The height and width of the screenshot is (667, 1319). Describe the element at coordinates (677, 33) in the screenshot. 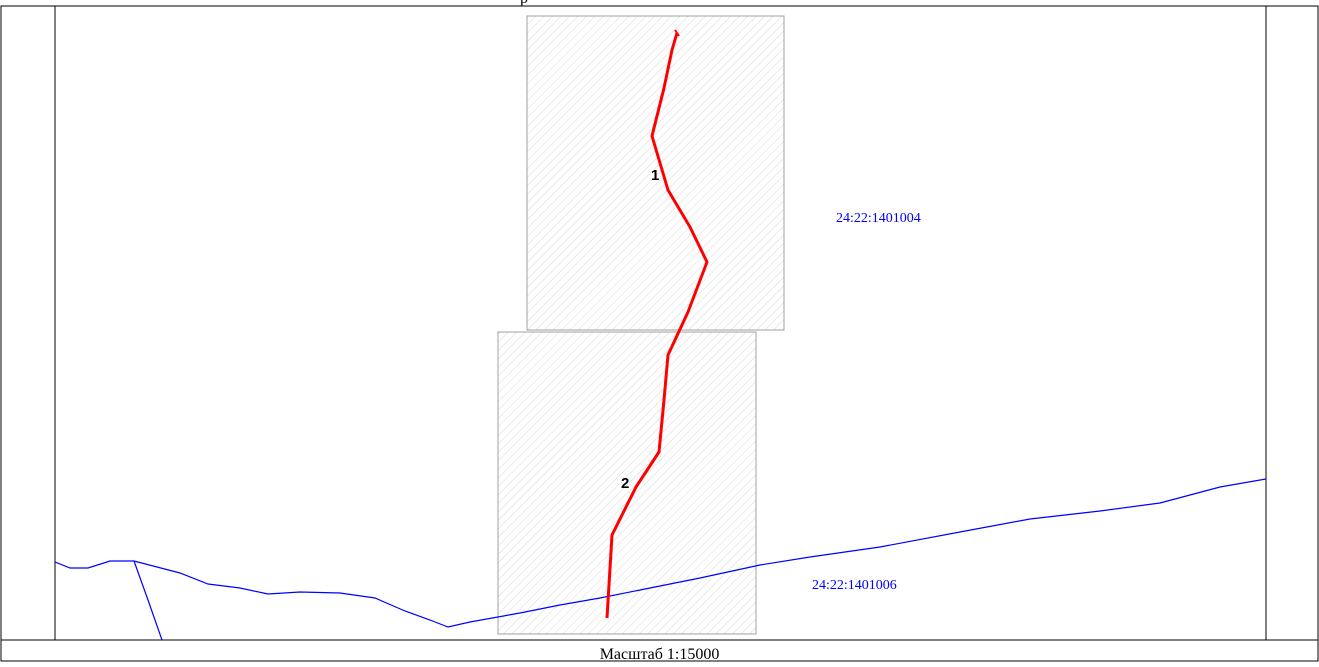

I see `route-start-tick` at that location.